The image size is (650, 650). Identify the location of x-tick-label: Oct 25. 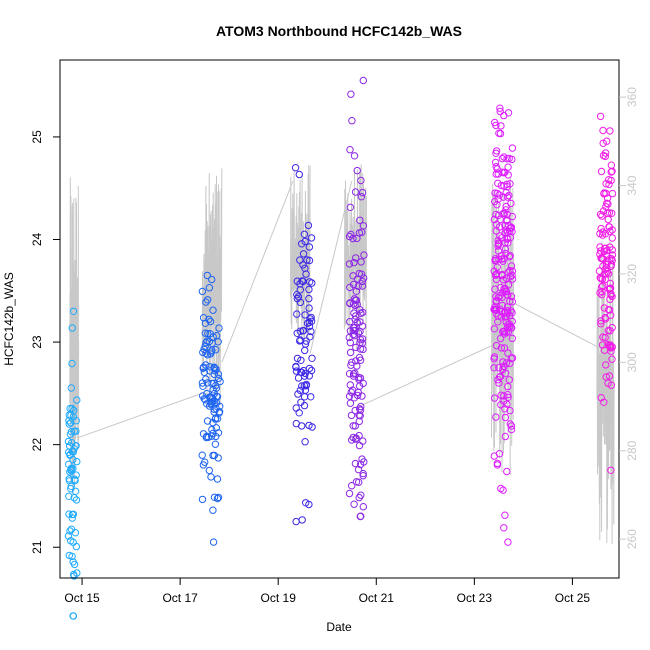
(573, 598).